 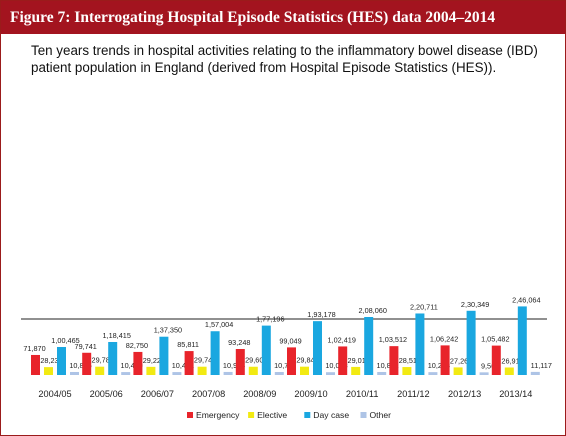 I want to click on legend-swatch-elective, so click(x=251, y=415).